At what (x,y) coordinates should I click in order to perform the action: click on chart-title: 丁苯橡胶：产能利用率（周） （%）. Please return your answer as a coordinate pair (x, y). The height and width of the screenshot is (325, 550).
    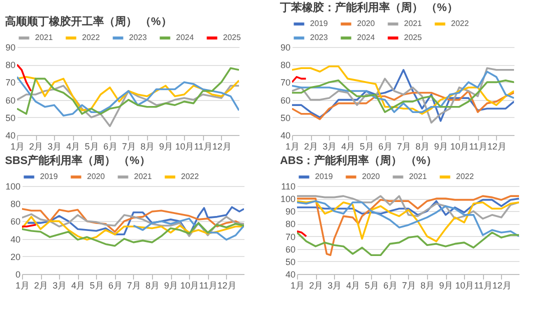
    Looking at the image, I should click on (368, 7).